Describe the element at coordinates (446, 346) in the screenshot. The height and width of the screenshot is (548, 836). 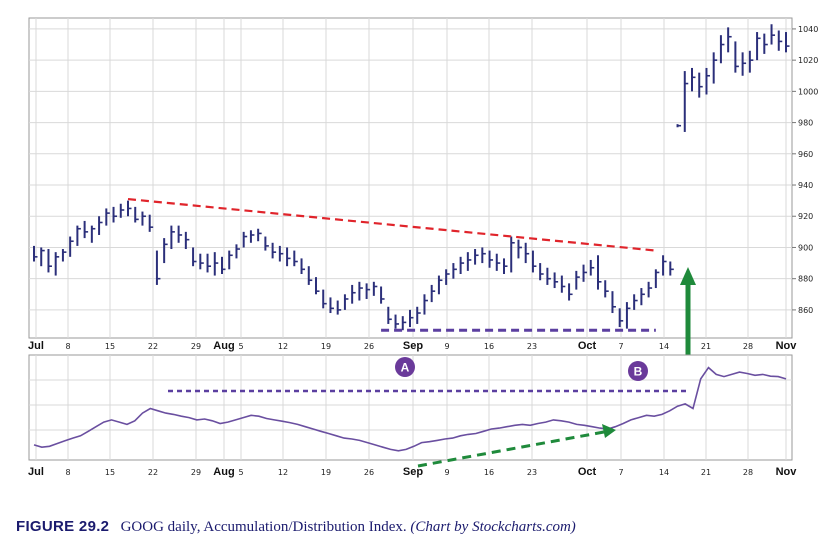
I see `x-tick-label: 9` at that location.